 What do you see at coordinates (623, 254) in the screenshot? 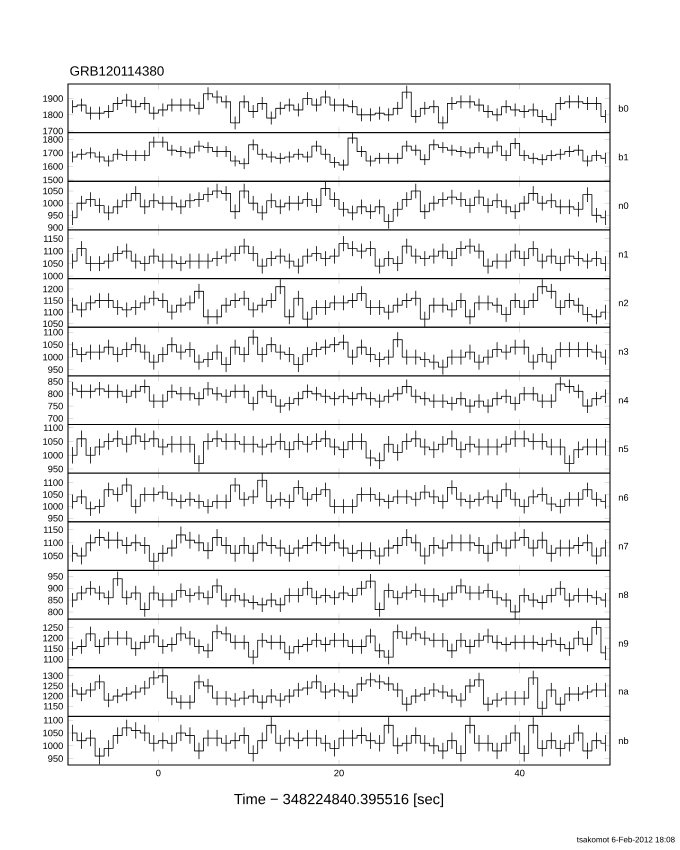
I see `text: n1` at bounding box center [623, 254].